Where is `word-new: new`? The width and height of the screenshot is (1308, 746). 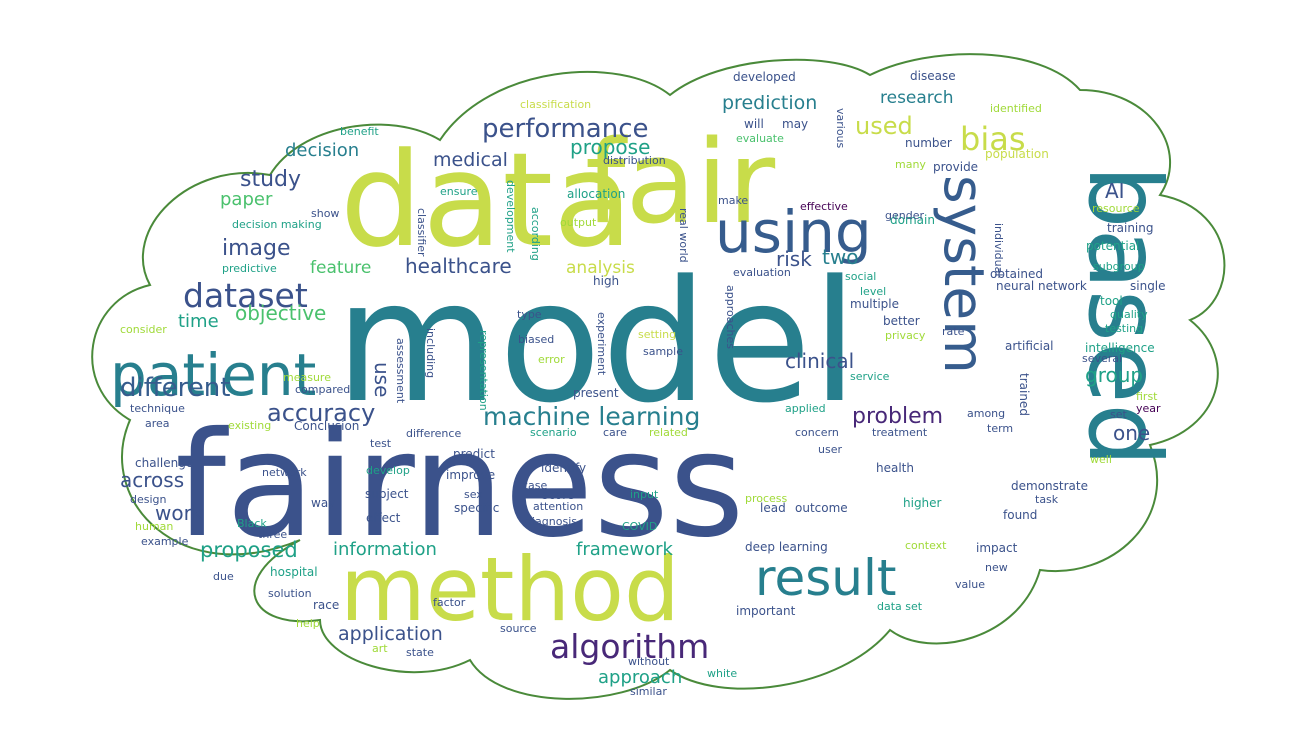
word-new: new is located at coordinates (996, 567).